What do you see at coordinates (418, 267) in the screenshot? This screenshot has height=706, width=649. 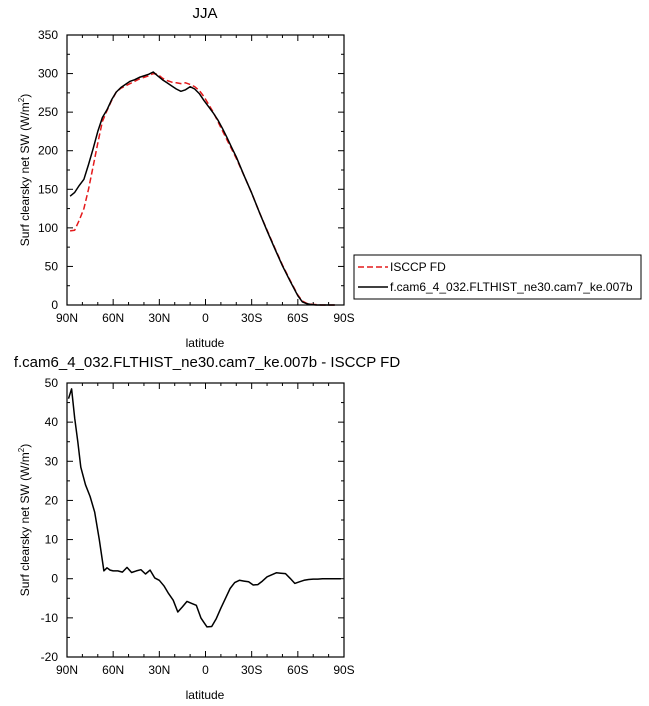 I see `legend-label-isccp: ISCCP FD` at bounding box center [418, 267].